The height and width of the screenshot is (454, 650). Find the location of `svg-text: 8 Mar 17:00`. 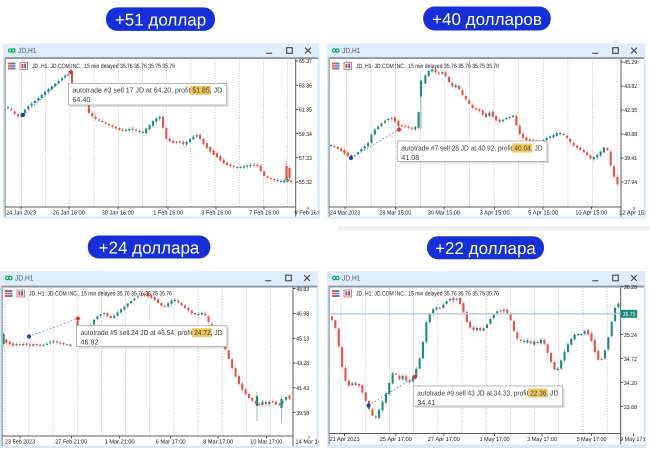

svg-text: 8 Mar 17:00 is located at coordinates (218, 442).